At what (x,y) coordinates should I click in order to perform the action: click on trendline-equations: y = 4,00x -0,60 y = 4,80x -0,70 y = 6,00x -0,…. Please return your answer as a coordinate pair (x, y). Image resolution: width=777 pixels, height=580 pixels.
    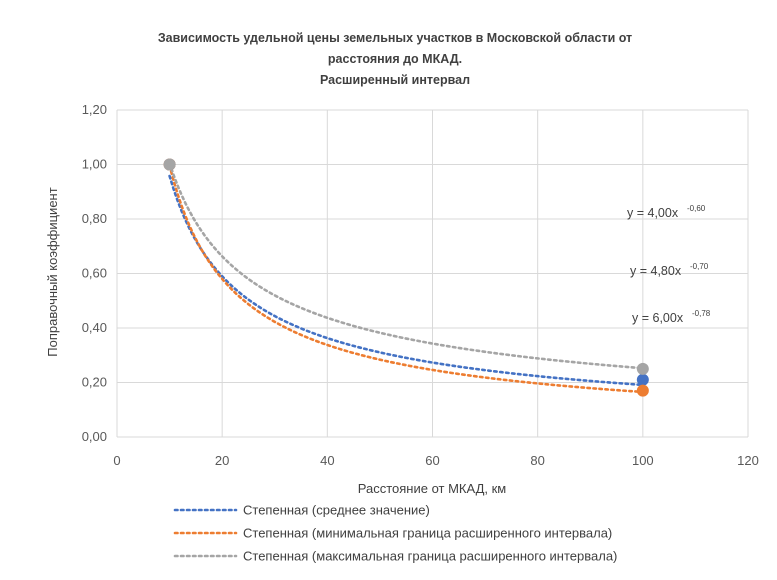
    Looking at the image, I should click on (669, 264).